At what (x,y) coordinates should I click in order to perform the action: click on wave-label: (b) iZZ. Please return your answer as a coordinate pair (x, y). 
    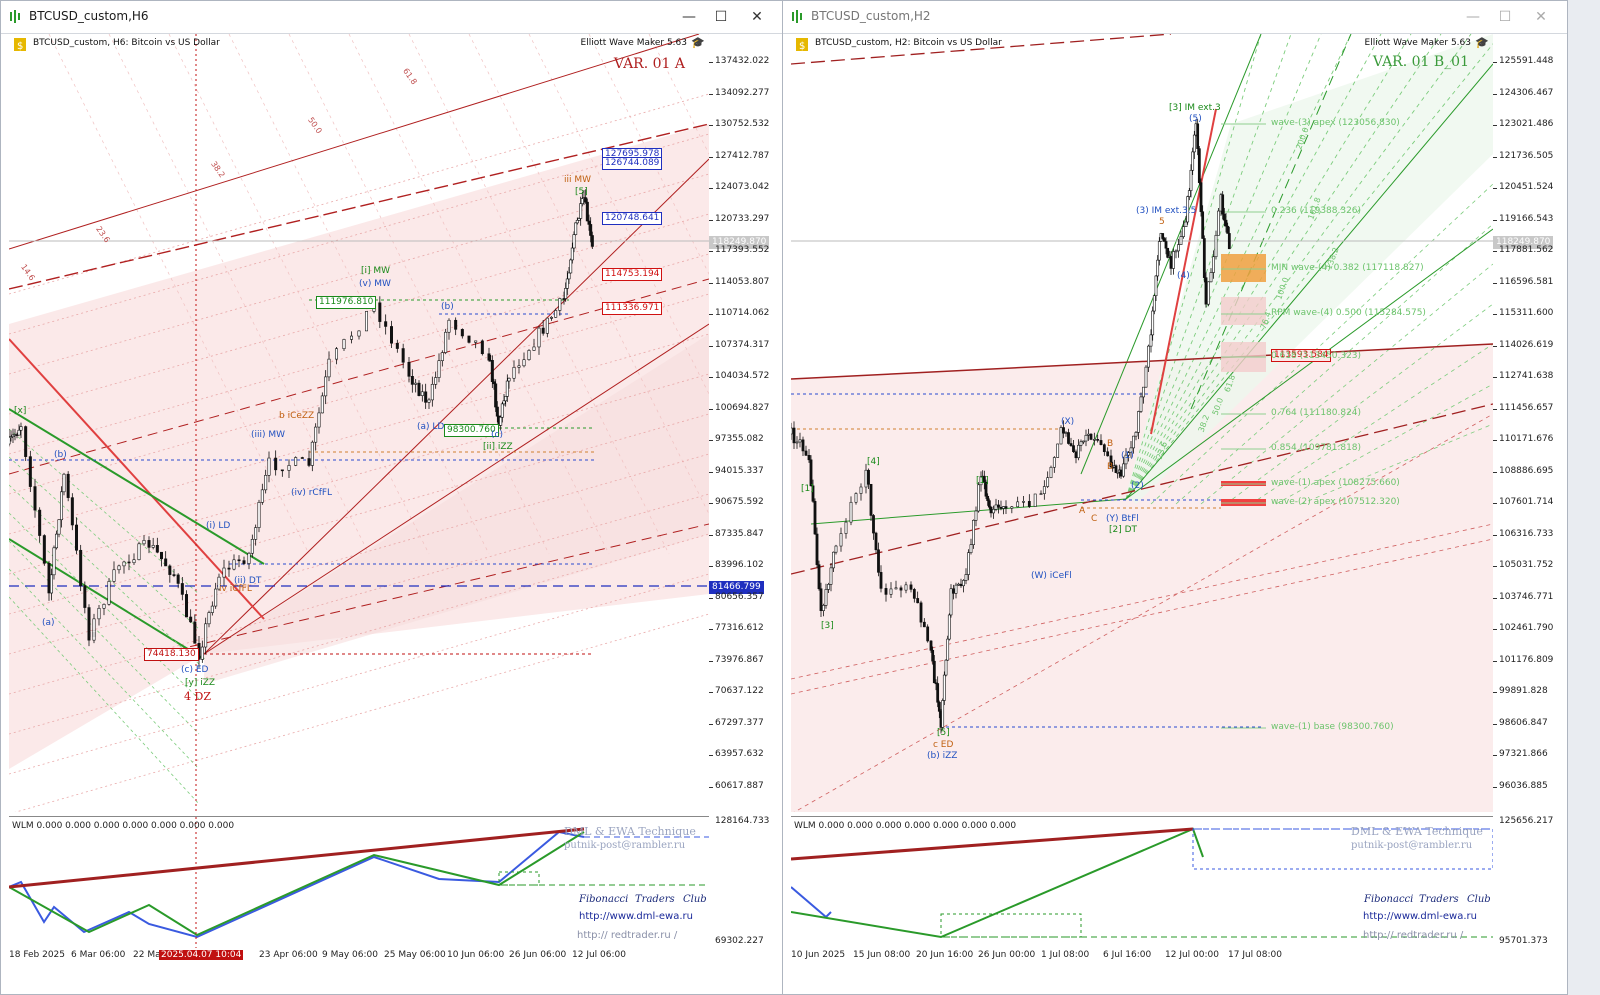
    Looking at the image, I should click on (942, 756).